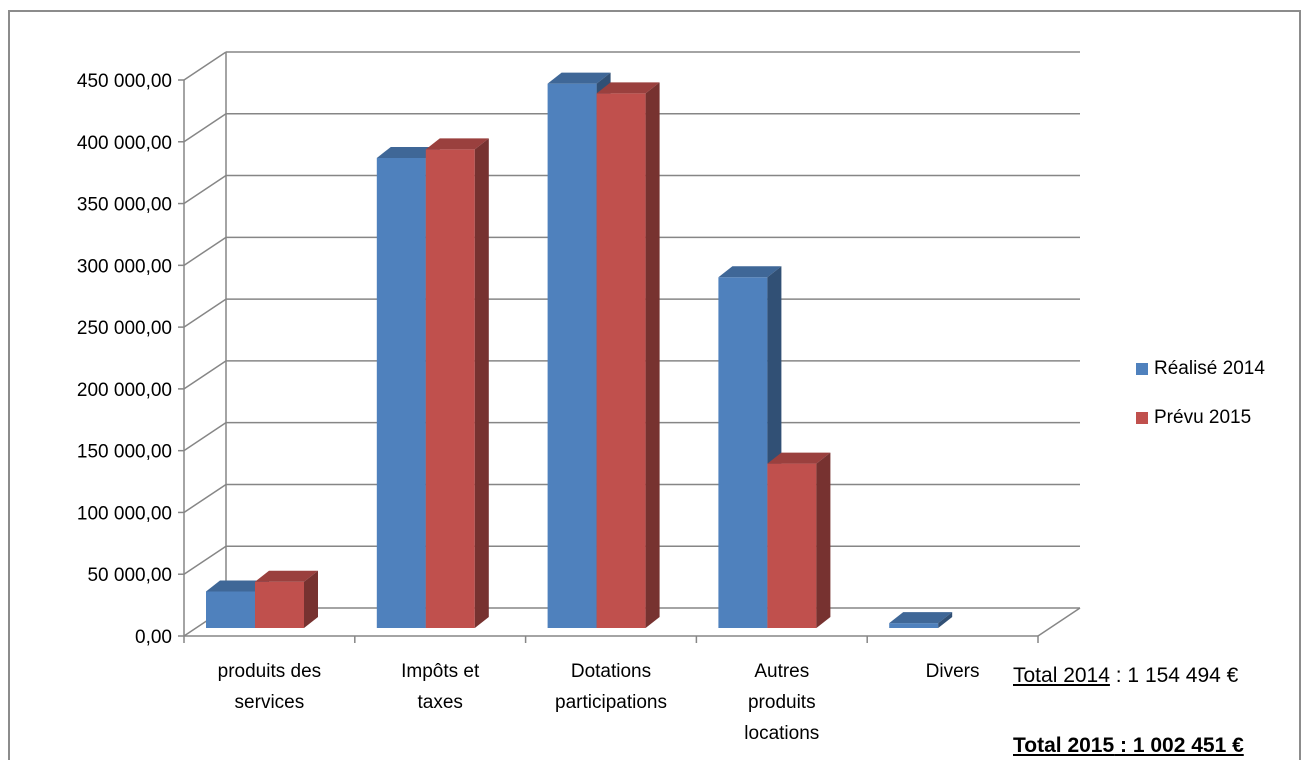 This screenshot has height=767, width=1311. What do you see at coordinates (611, 702) in the screenshot?
I see `x-tick-label: participations` at bounding box center [611, 702].